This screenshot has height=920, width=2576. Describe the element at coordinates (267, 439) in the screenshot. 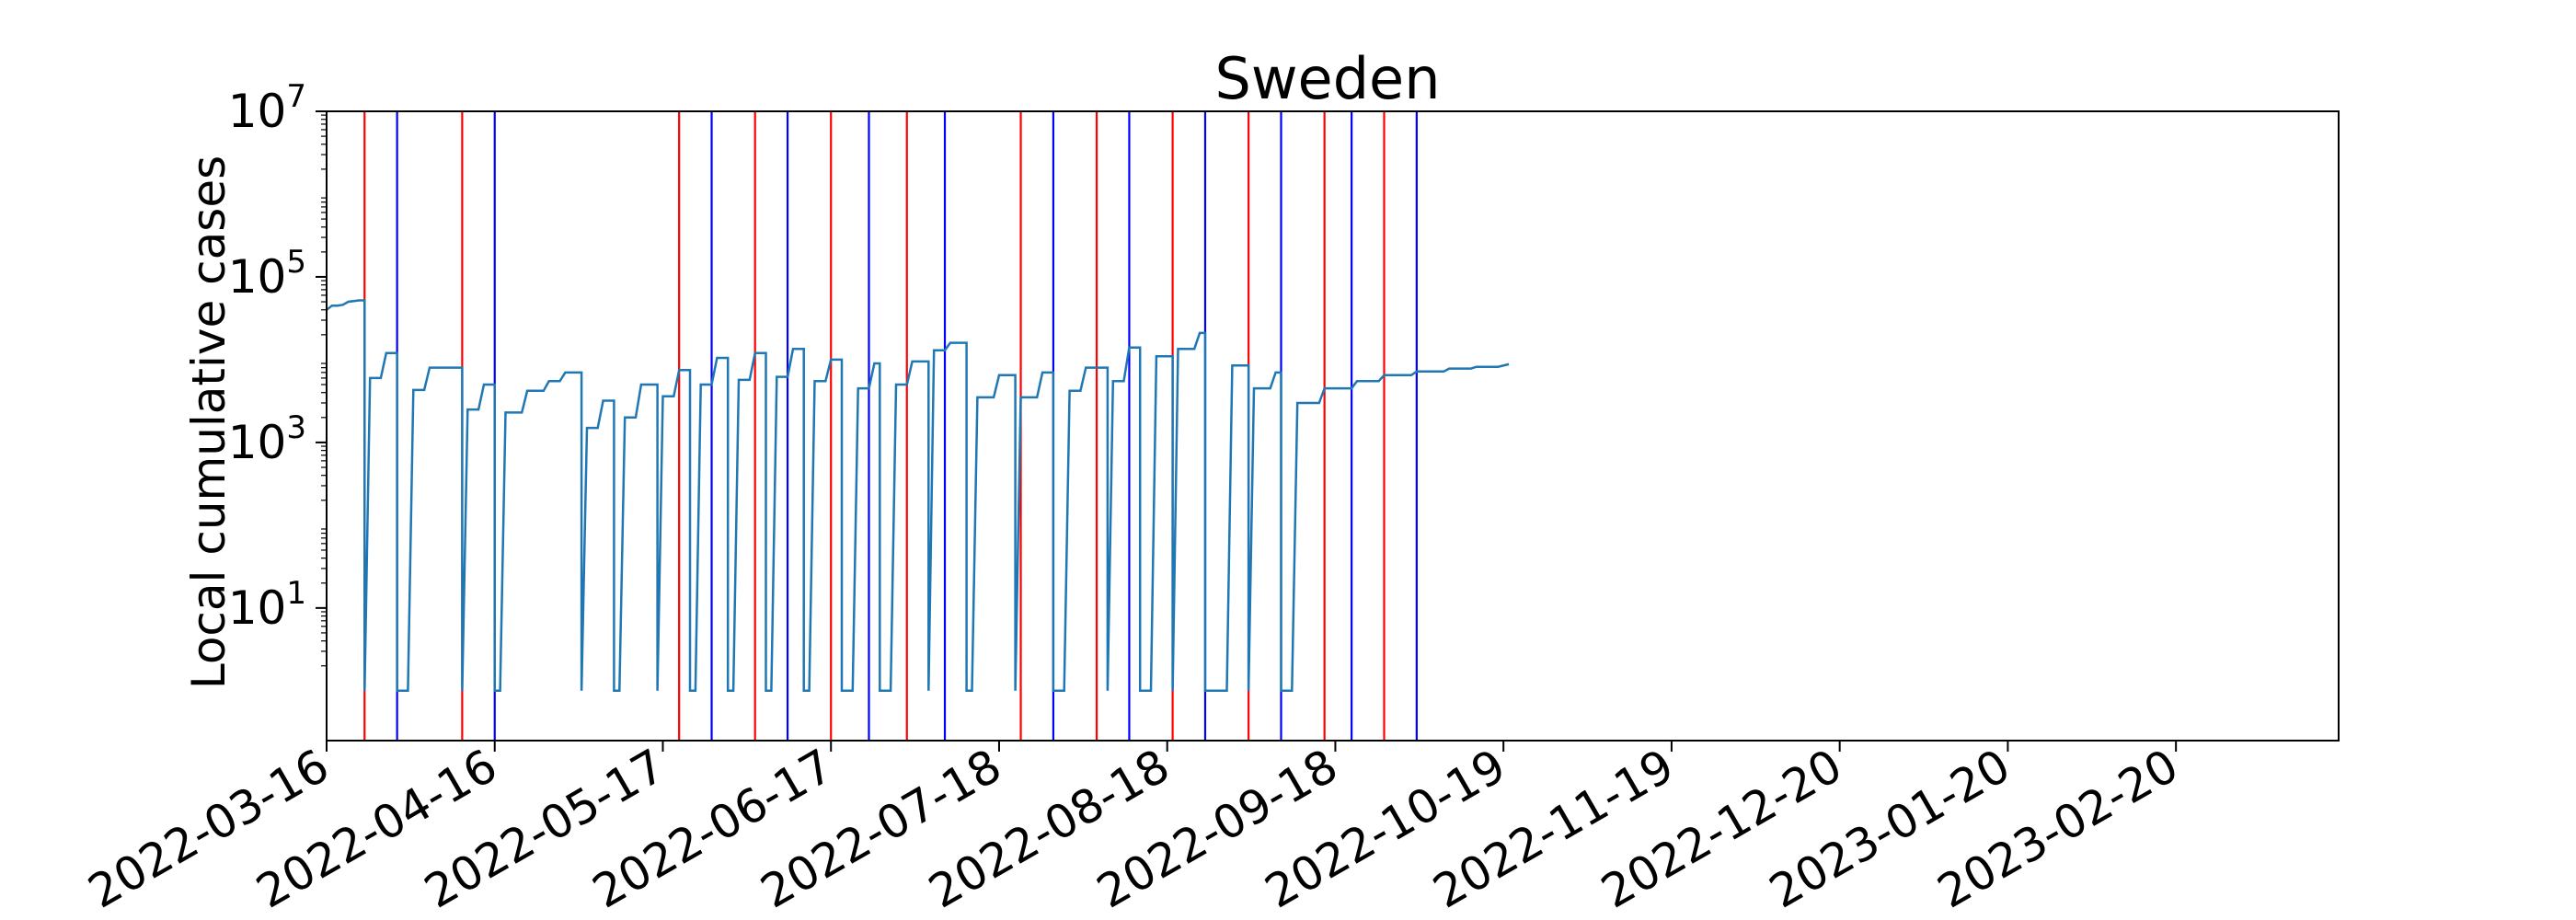

I see `y-tick-label-1: 10³` at that location.